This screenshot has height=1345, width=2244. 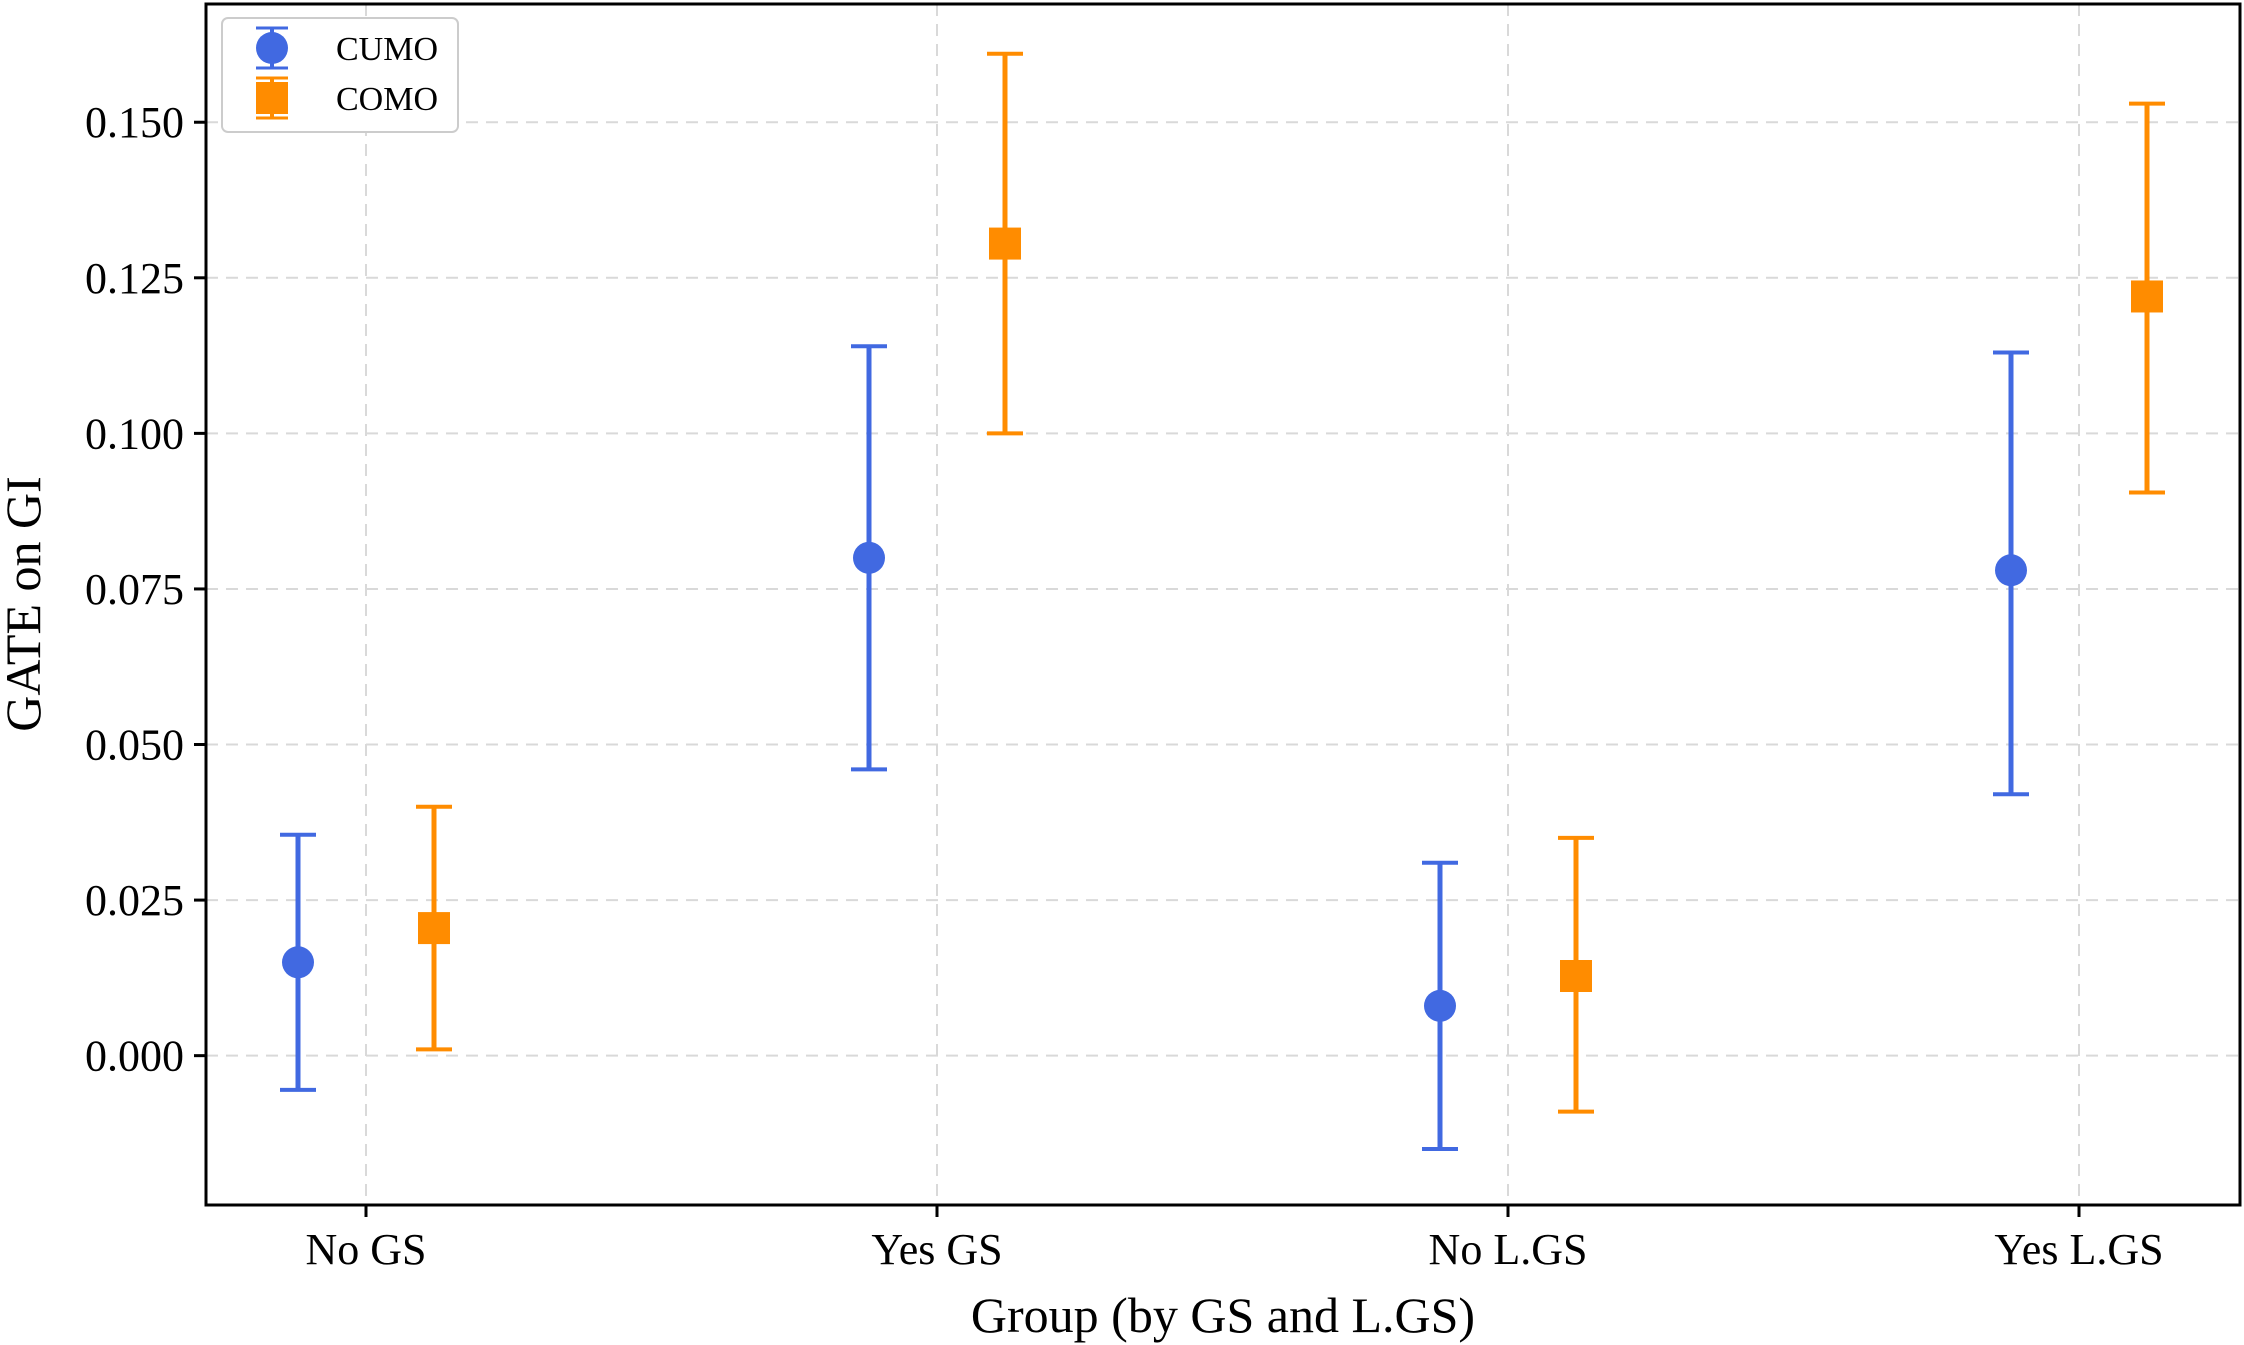 What do you see at coordinates (134, 1056) in the screenshot?
I see `y-tick-label: 0.000` at bounding box center [134, 1056].